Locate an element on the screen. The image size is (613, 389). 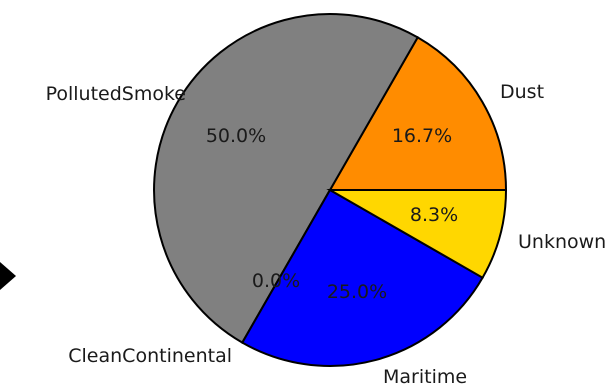
slice-dust is located at coordinates (418, 113).